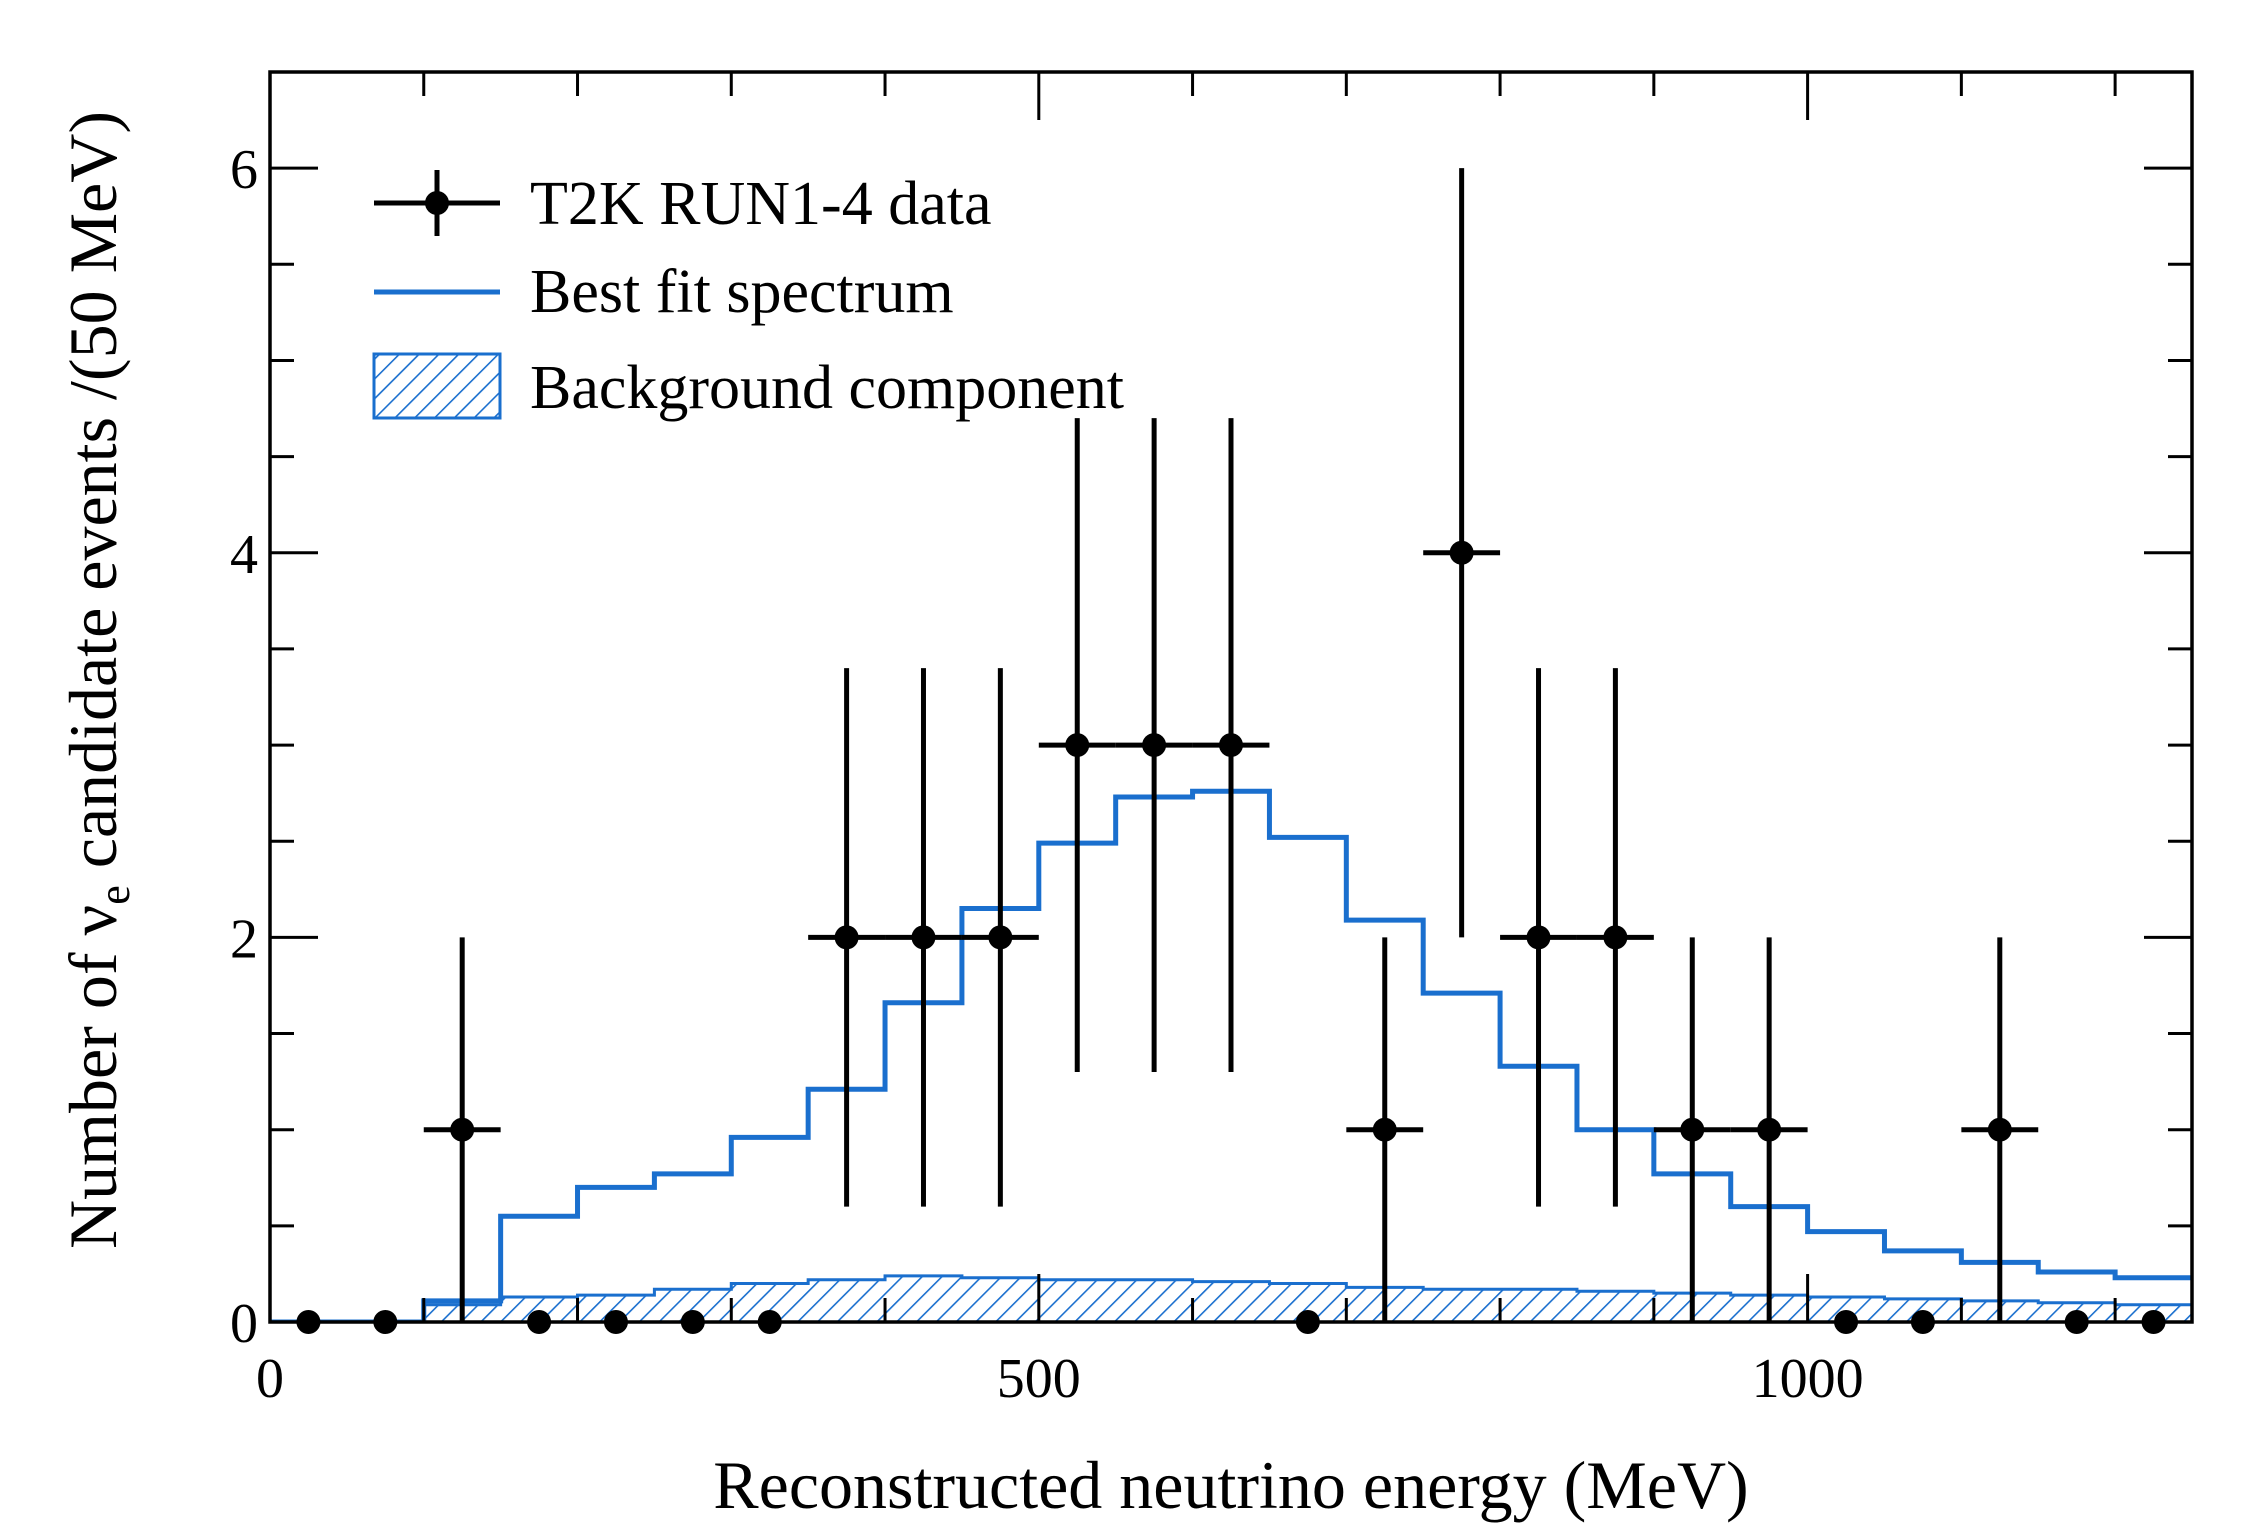  Describe the element at coordinates (244, 1324) in the screenshot. I see `y-tick-label: 0` at that location.